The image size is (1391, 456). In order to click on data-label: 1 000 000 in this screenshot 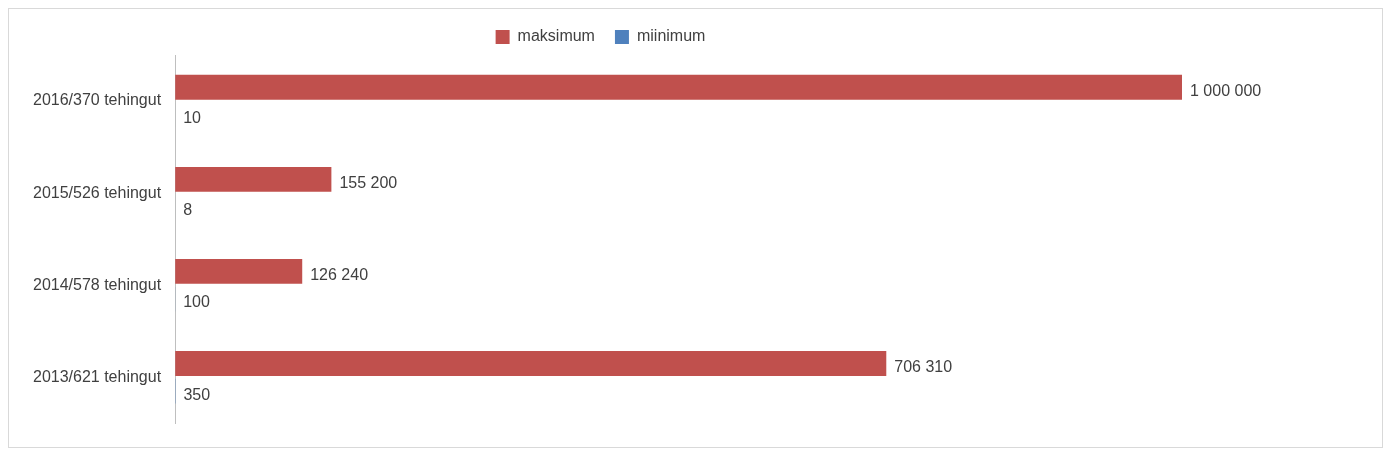, I will do `click(1226, 90)`.